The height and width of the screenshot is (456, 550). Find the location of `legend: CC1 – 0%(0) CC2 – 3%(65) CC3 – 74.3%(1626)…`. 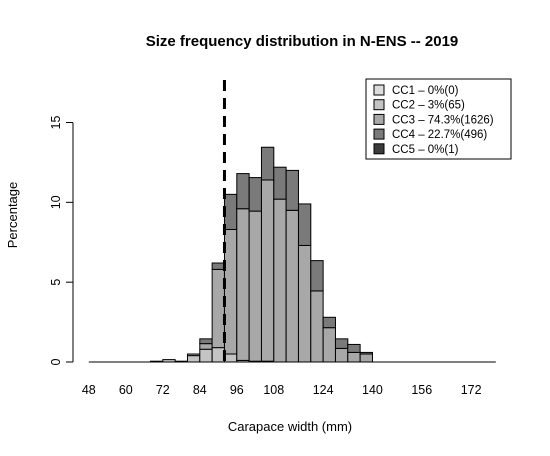

legend: CC1 – 0%(0) CC2 – 3%(65) CC3 – 74.3%(1626)… is located at coordinates (438, 119).